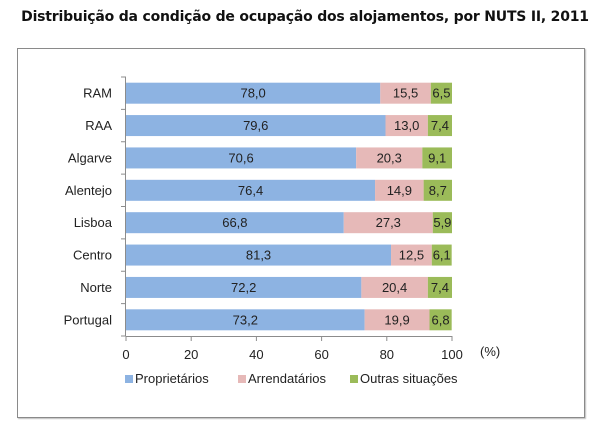 The height and width of the screenshot is (433, 610). I want to click on category-label: RAA, so click(98, 125).